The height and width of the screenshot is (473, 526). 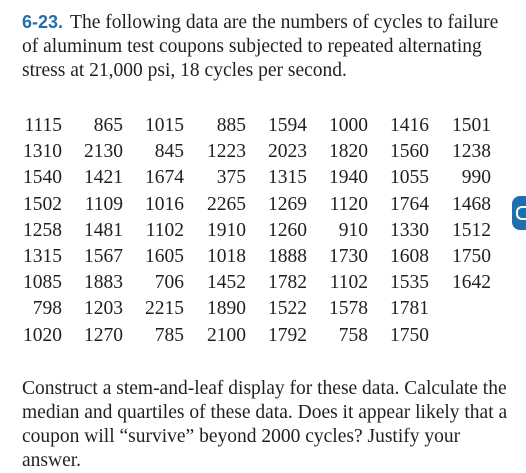 What do you see at coordinates (226, 335) in the screenshot?
I see `table-cell: 2100` at bounding box center [226, 335].